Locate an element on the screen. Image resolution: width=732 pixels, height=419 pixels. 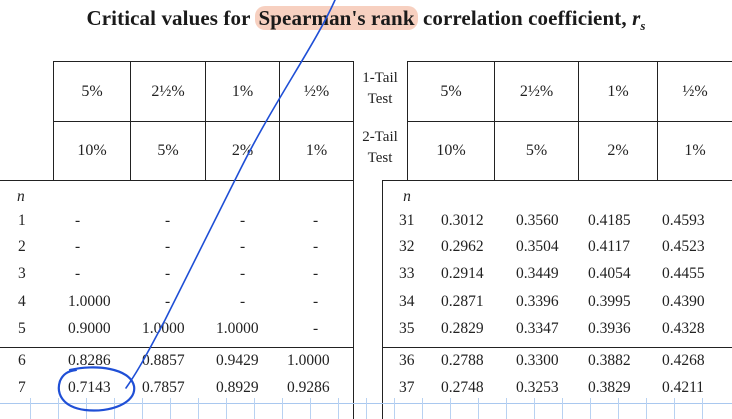
right-one-tail-header-3: 1% is located at coordinates (618, 91).